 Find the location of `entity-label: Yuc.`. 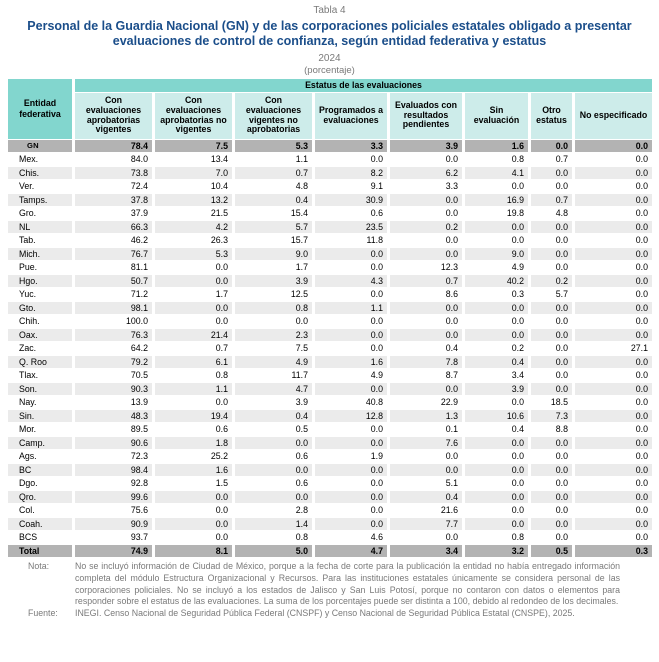

entity-label: Yuc. is located at coordinates (28, 294).